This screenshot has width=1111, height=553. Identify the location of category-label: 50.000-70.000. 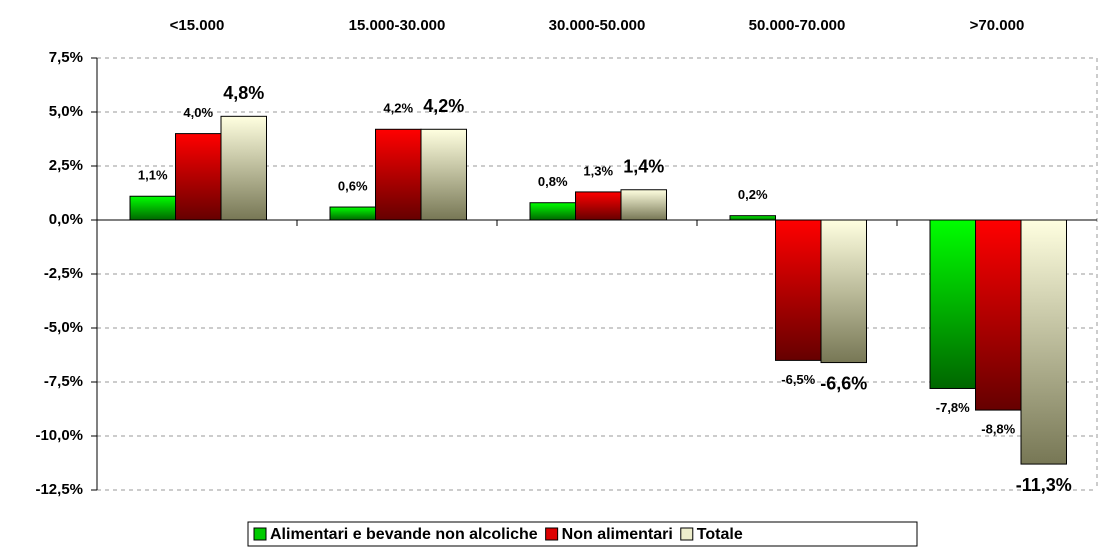
(797, 25).